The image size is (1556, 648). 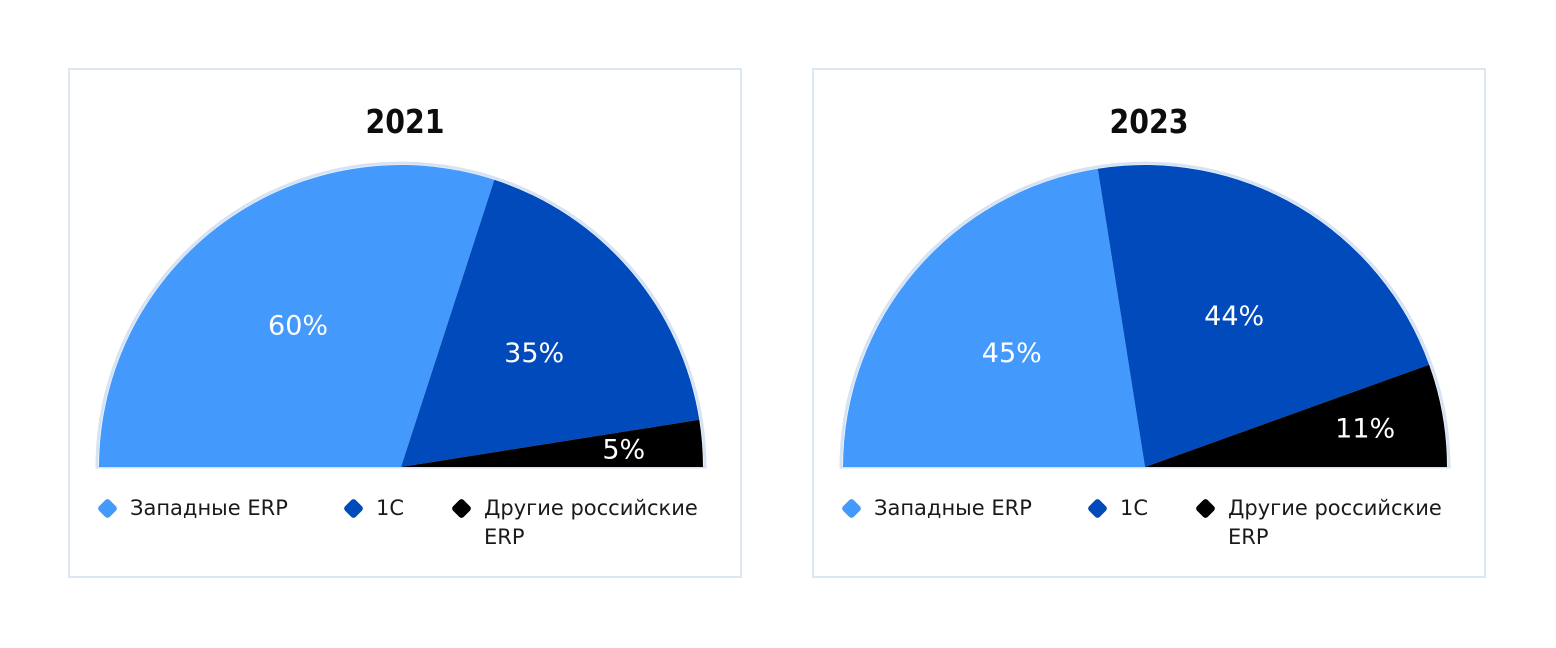 I want to click on slice-label-1c: 44%, so click(x=1234, y=316).